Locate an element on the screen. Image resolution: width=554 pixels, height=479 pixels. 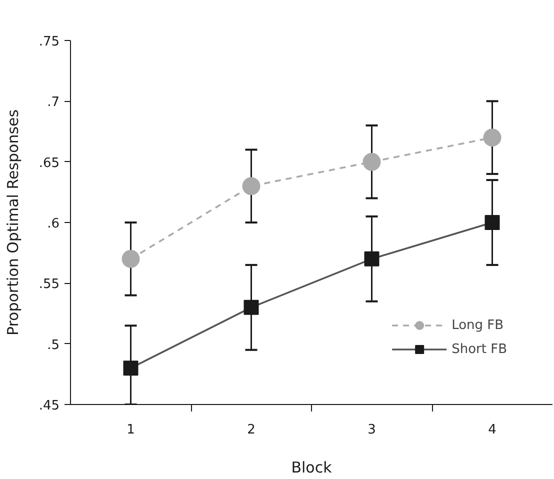
x-axis-title: Block is located at coordinates (311, 467).